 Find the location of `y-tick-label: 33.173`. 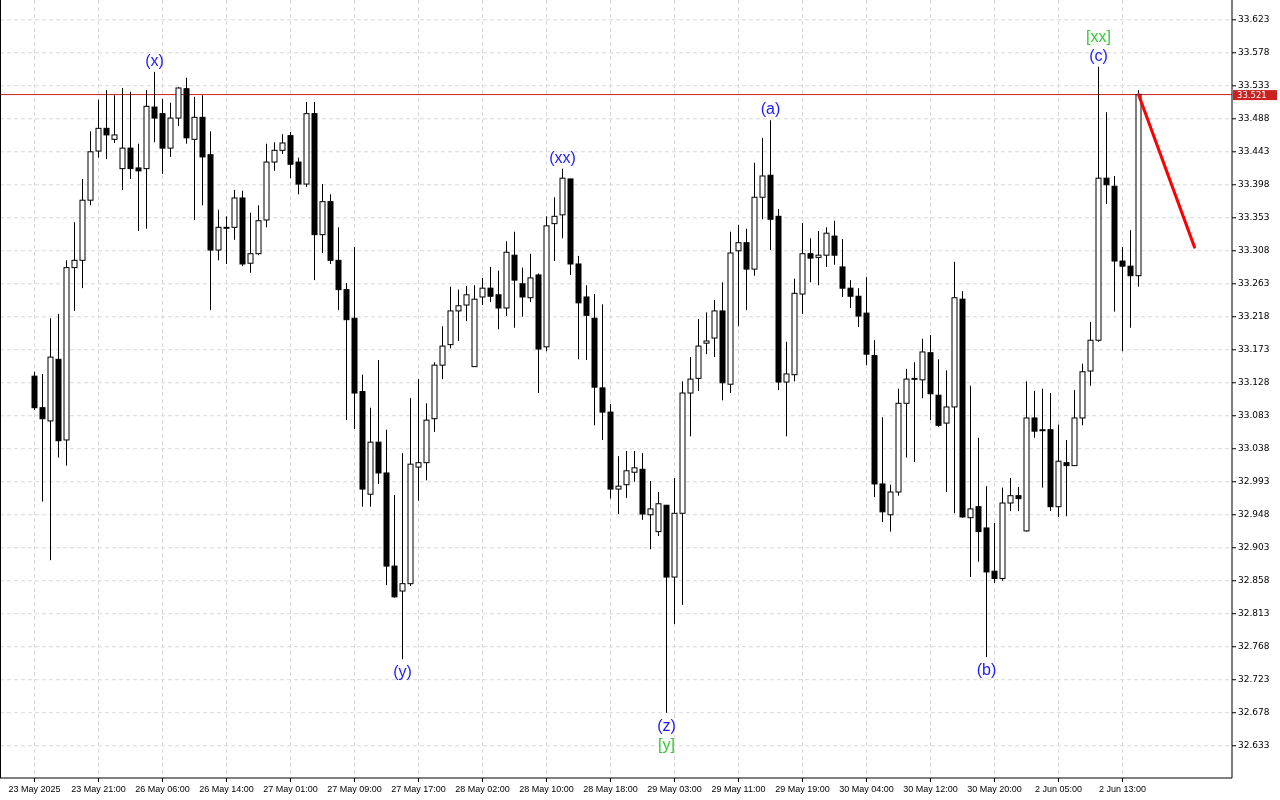

y-tick-label: 33.173 is located at coordinates (1254, 349).